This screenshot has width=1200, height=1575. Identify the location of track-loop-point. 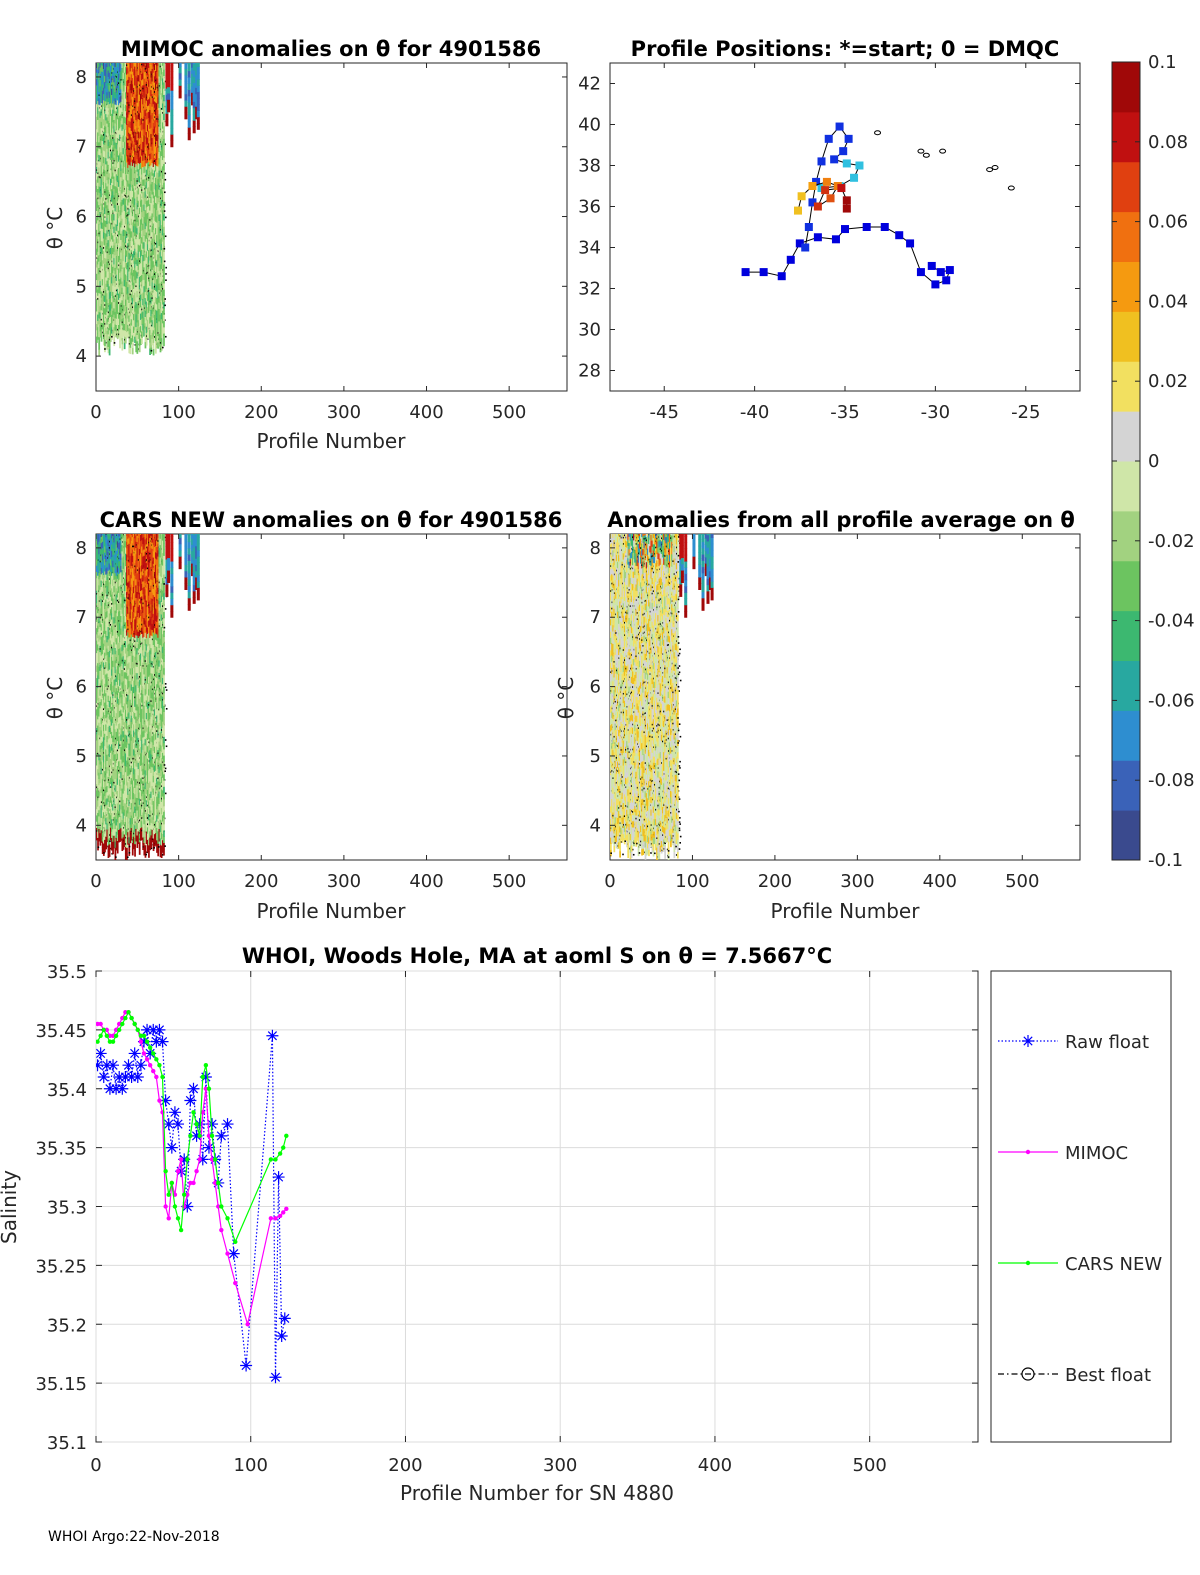
(839, 126).